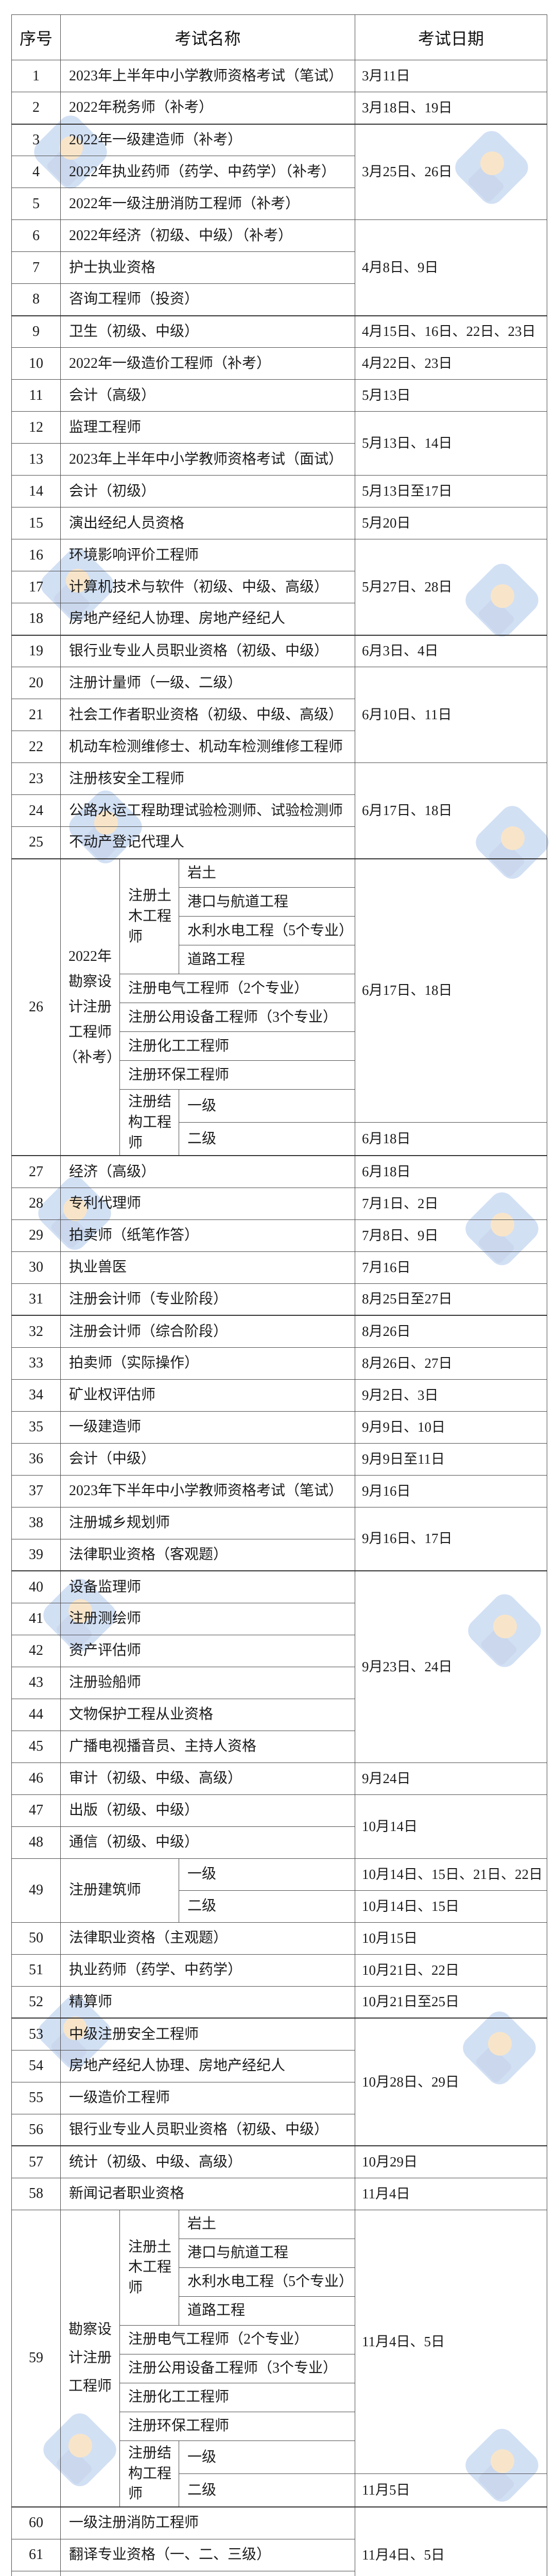 The width and height of the screenshot is (556, 2576). Describe the element at coordinates (36, 2555) in the screenshot. I see `row-number-cell: 61` at that location.